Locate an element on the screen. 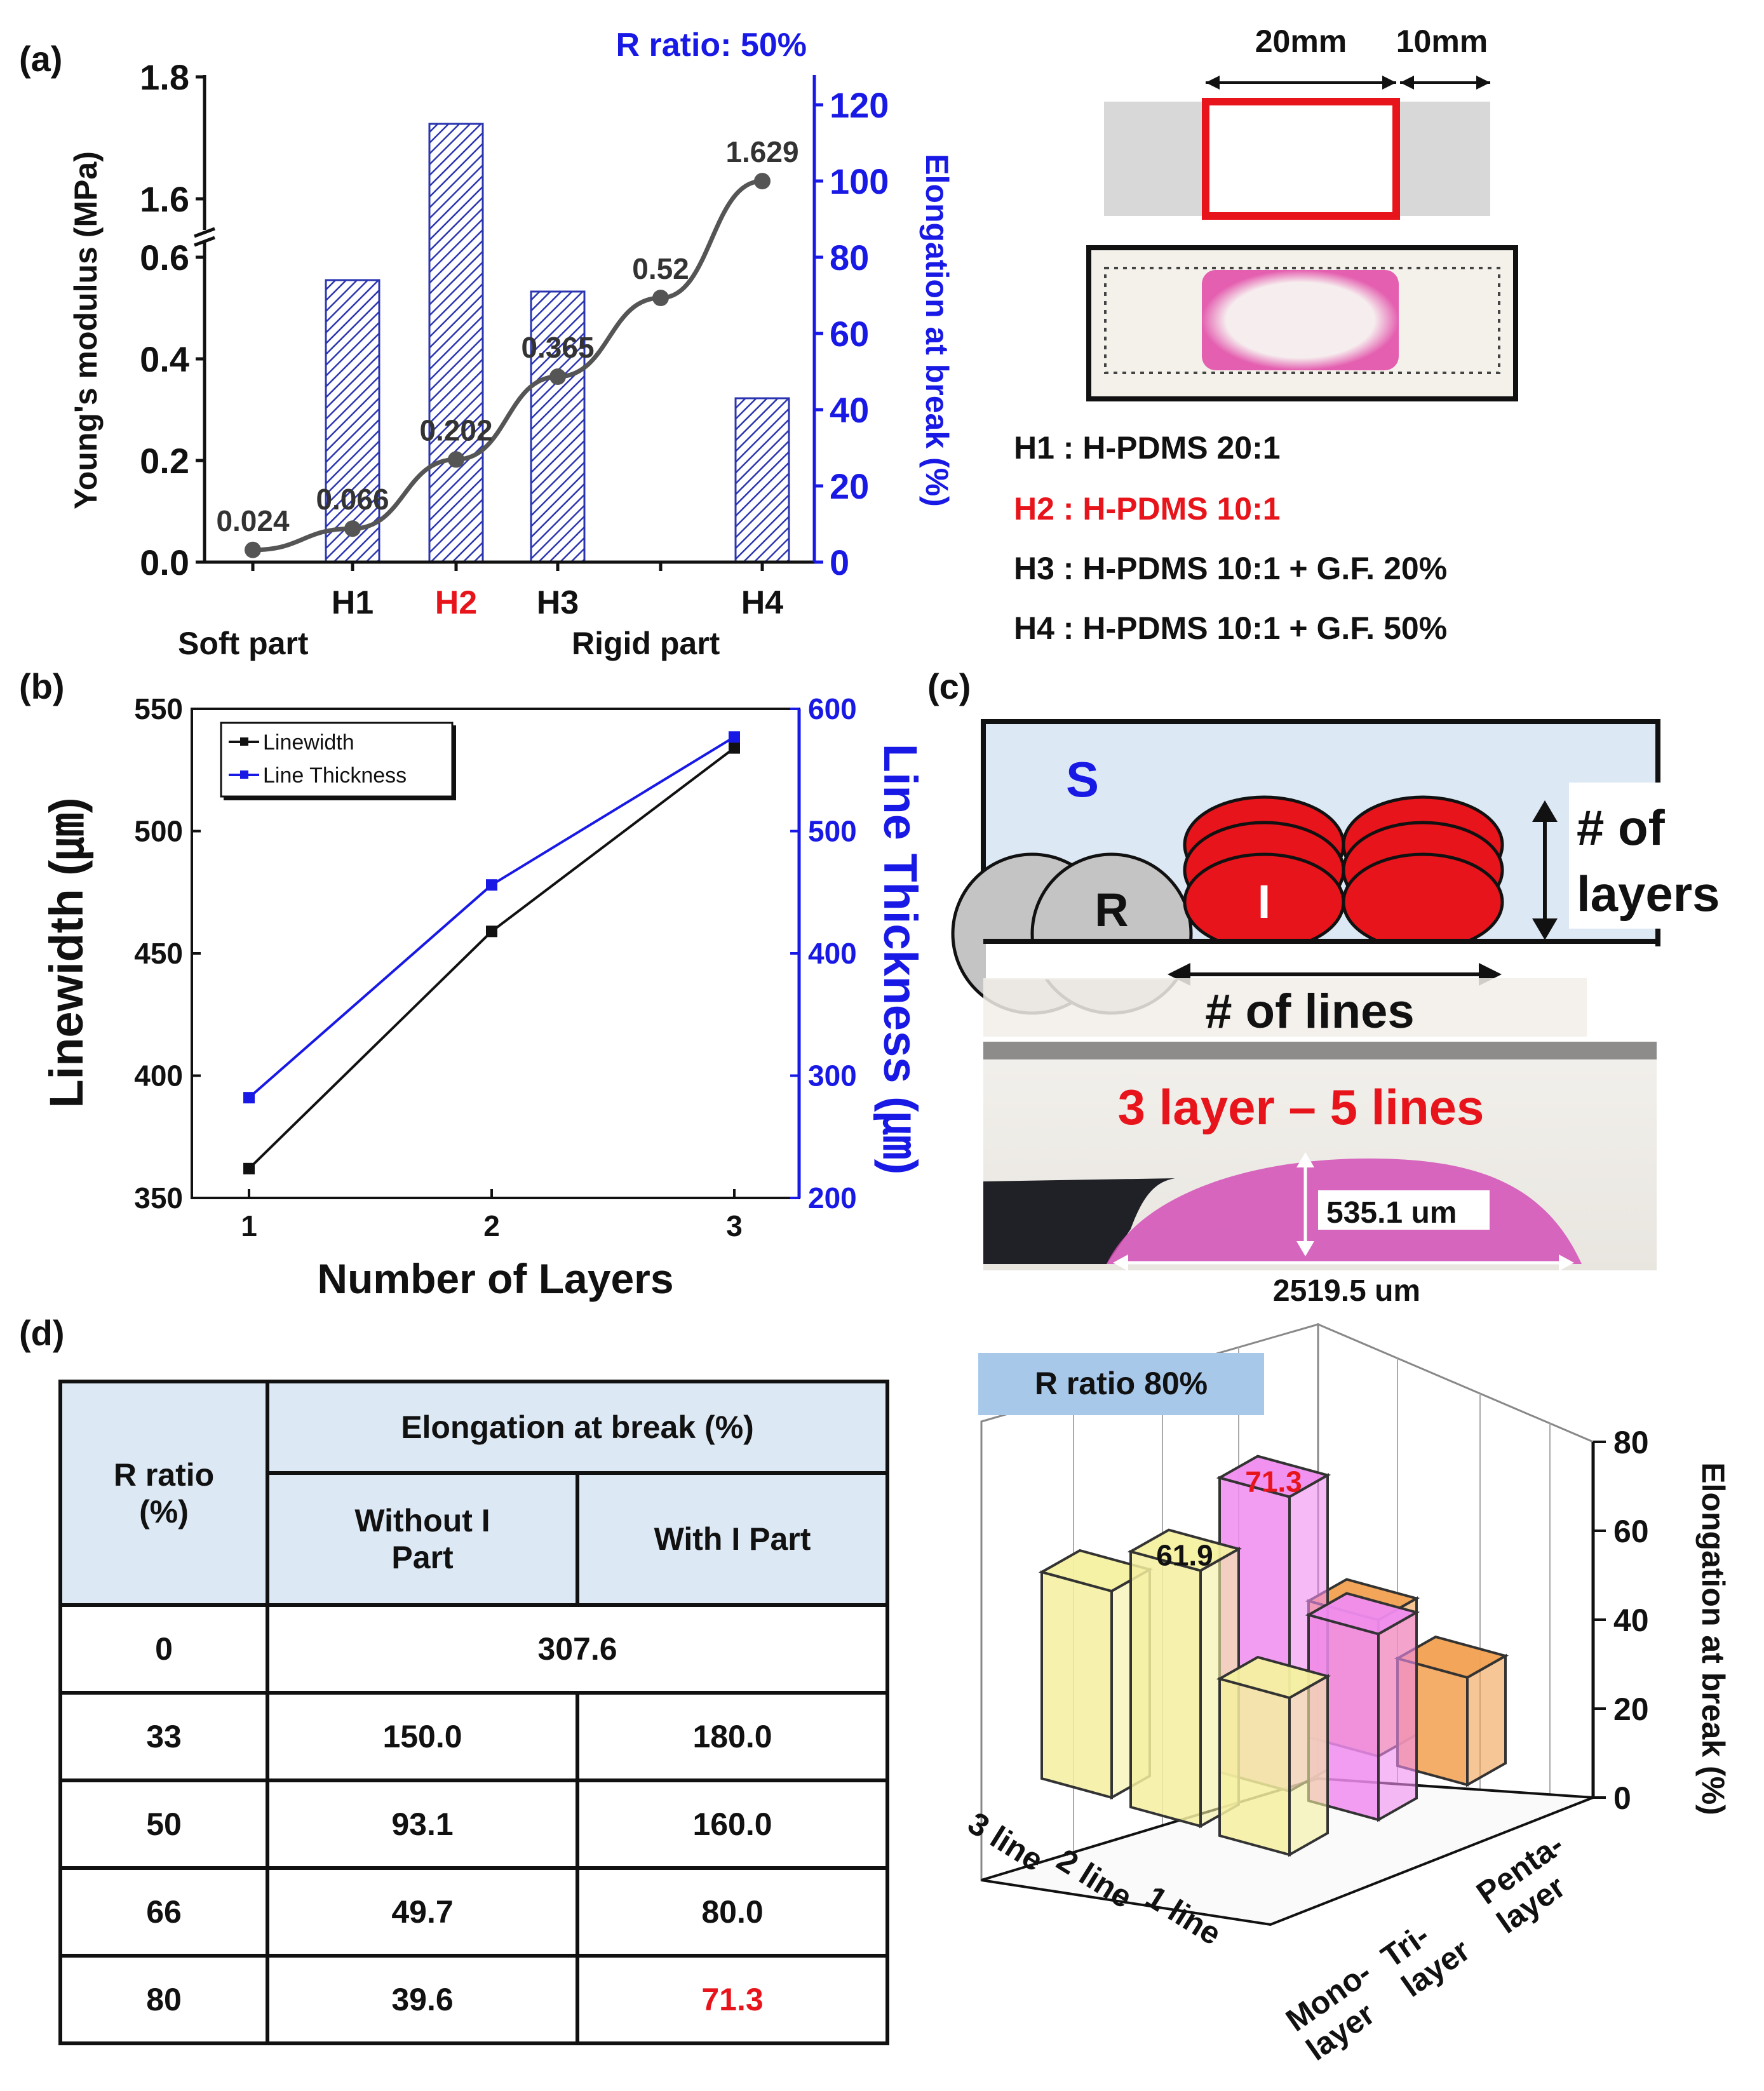 The width and height of the screenshot is (1764, 2091). chart-3d-bar is located at coordinates (1273, 1756).